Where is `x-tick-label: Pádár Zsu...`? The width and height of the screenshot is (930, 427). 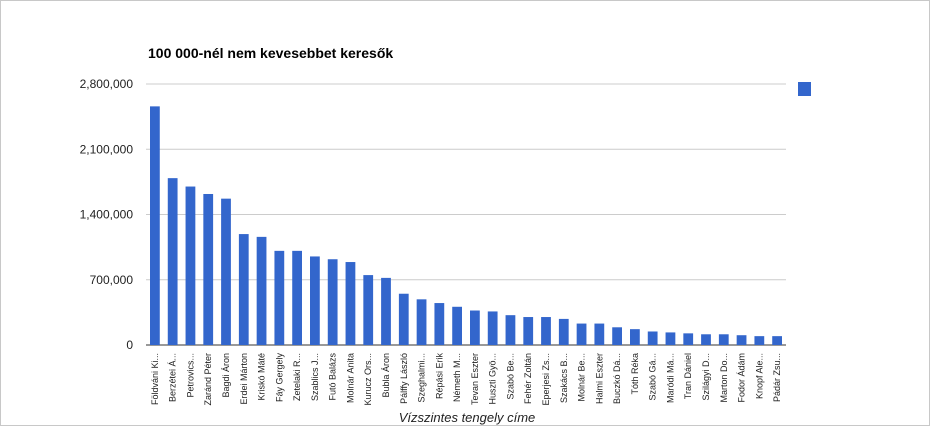 x-tick-label: Pádár Zsu... is located at coordinates (777, 377).